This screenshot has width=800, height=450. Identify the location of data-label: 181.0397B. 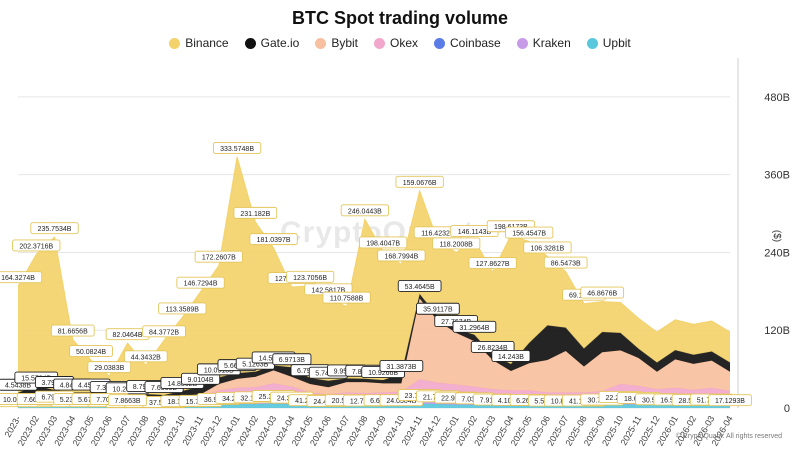
(274, 240).